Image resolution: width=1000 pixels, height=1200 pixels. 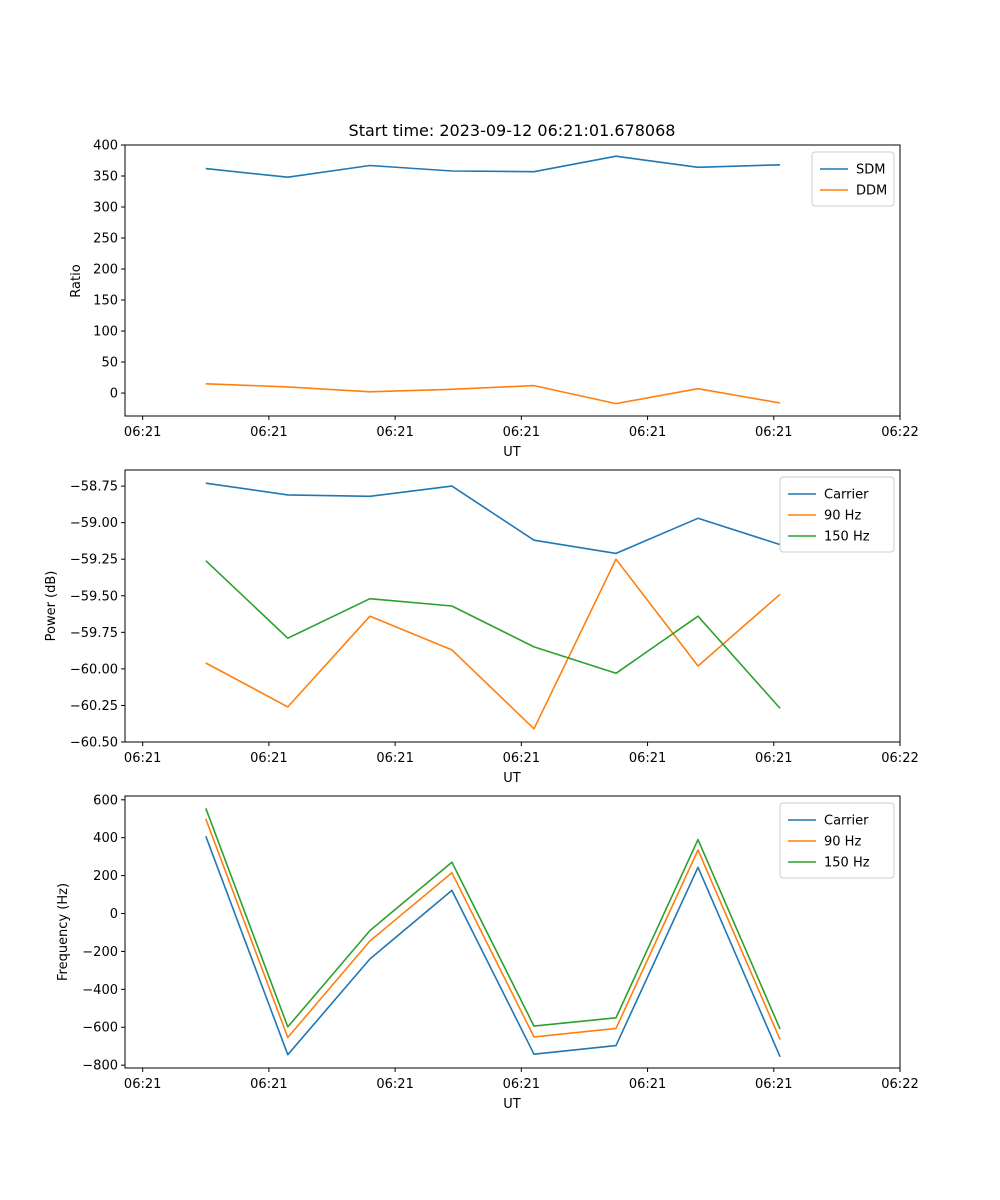 What do you see at coordinates (105, 332) in the screenshot?
I see `y-tick-label: 100` at bounding box center [105, 332].